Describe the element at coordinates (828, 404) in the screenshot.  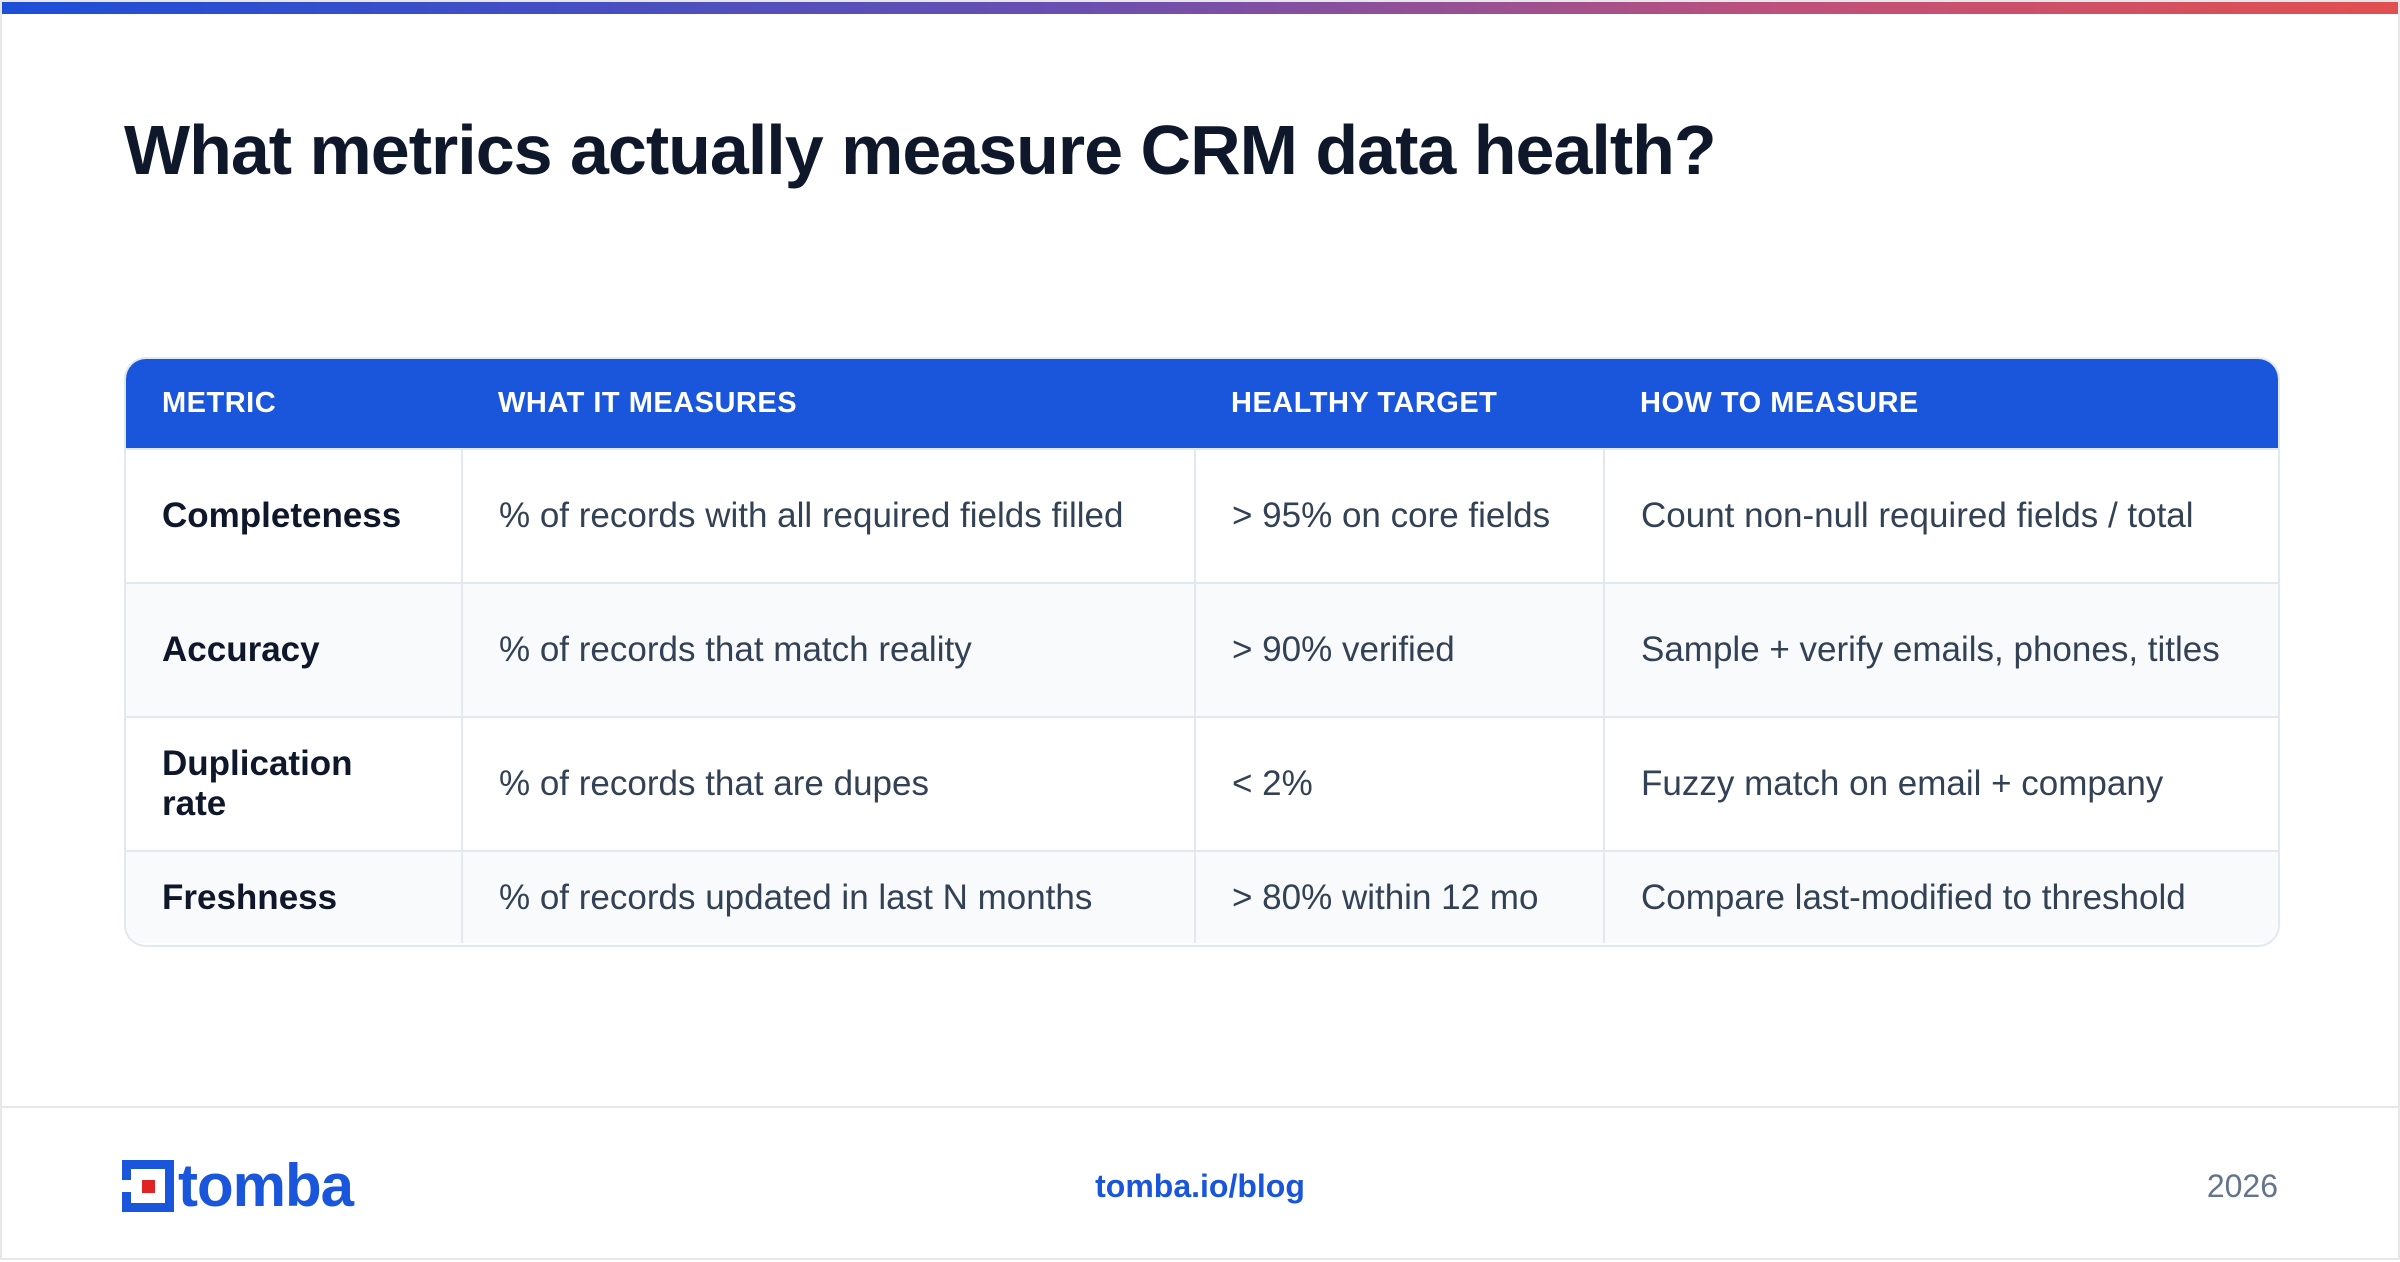
I see `column-header-what-it-measures: WHAT IT MEASURES` at that location.